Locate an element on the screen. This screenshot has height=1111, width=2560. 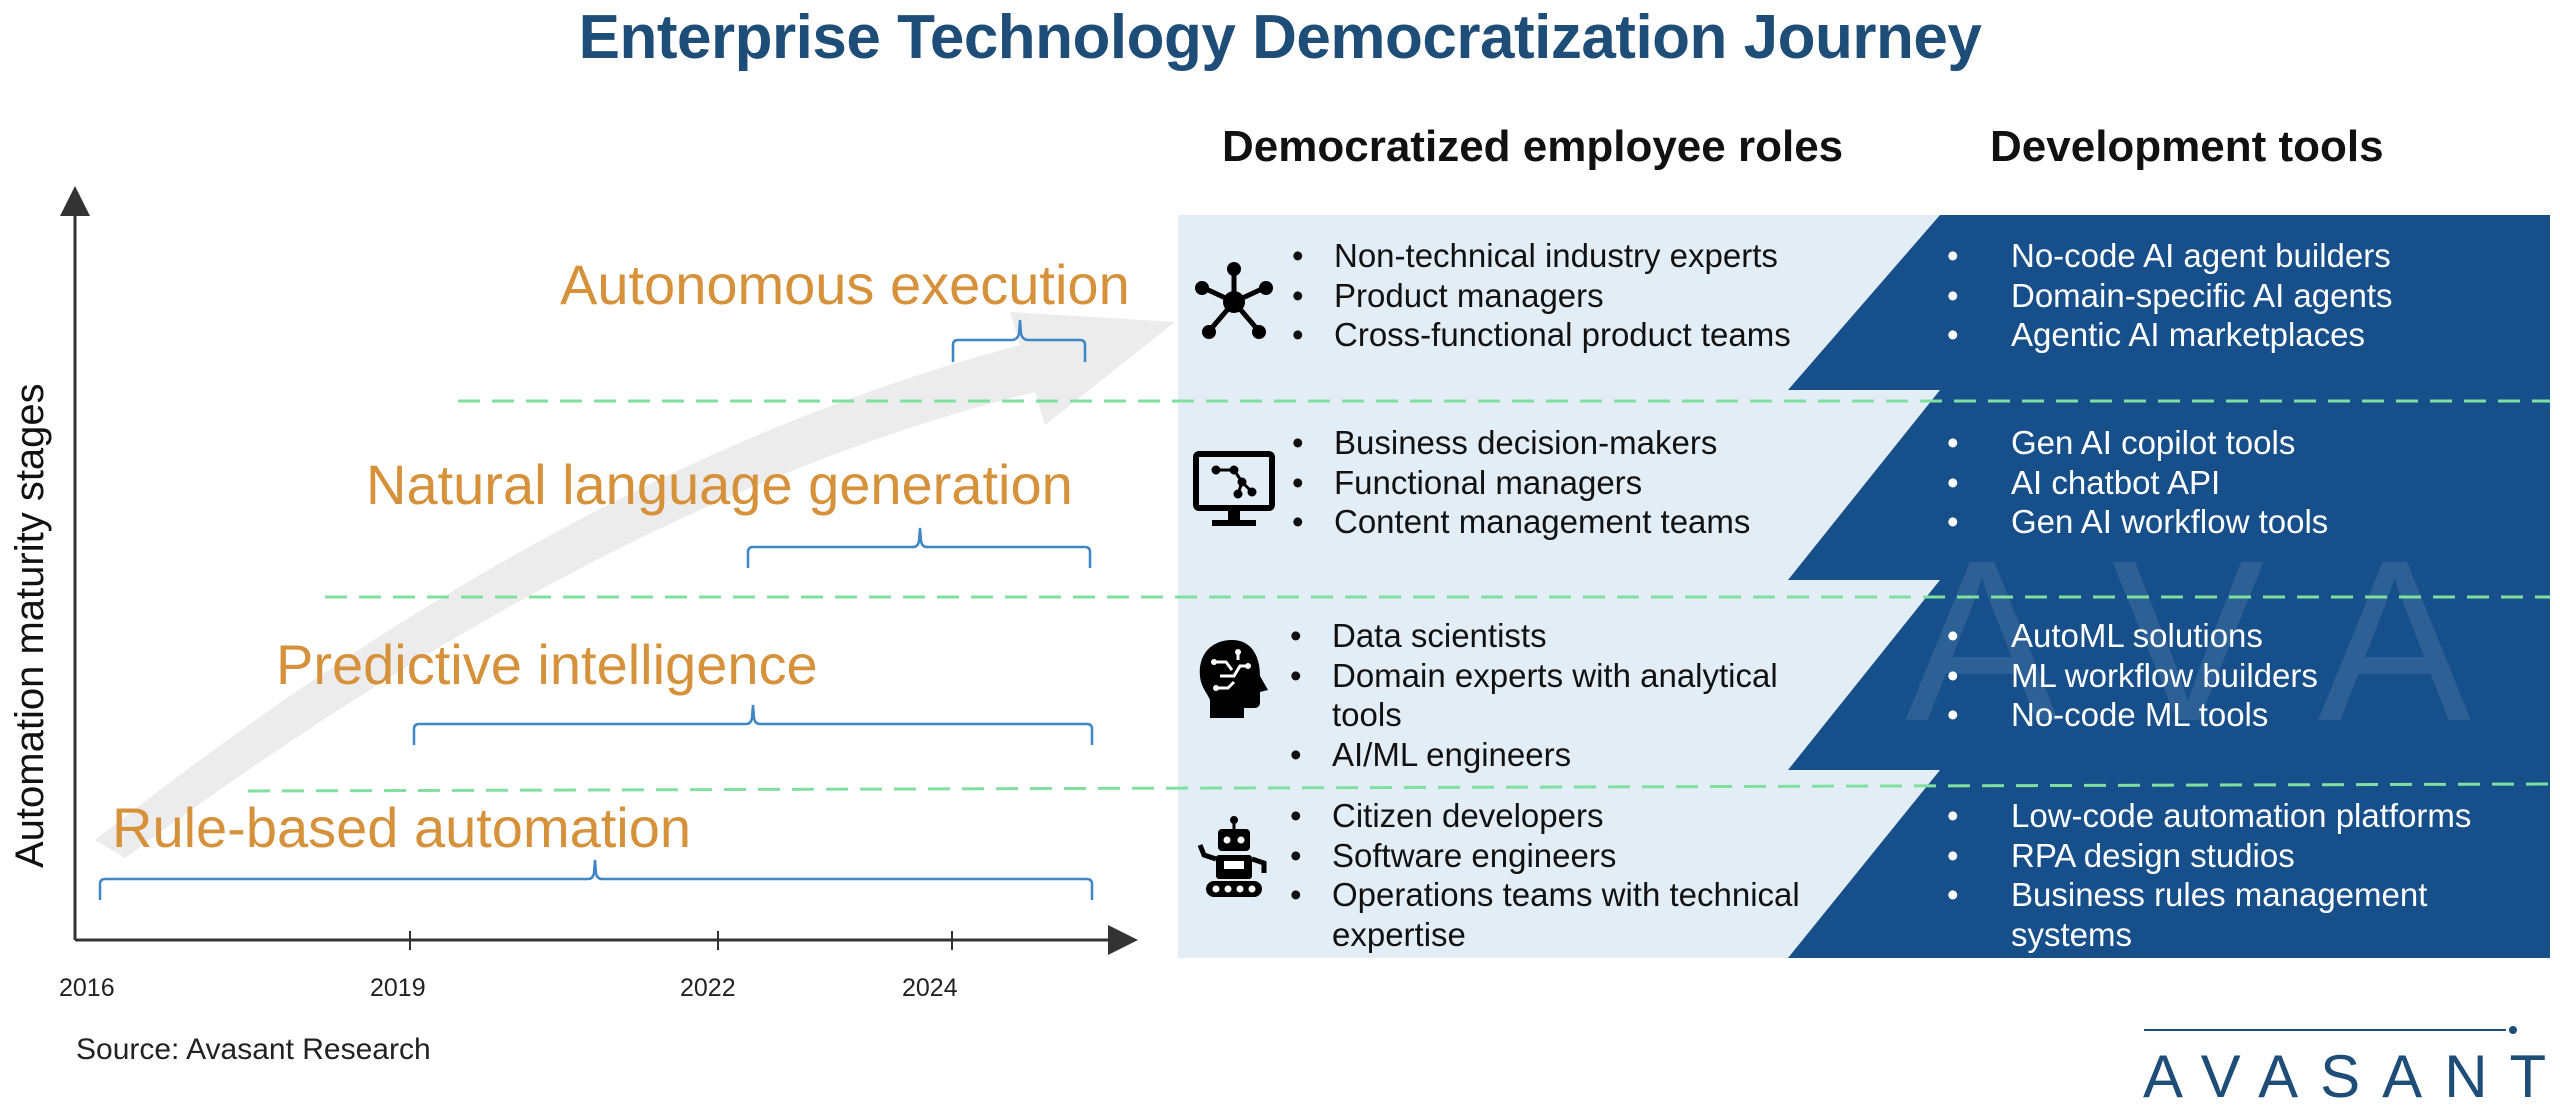
list-item: Software engineers is located at coordinates (1545, 856).